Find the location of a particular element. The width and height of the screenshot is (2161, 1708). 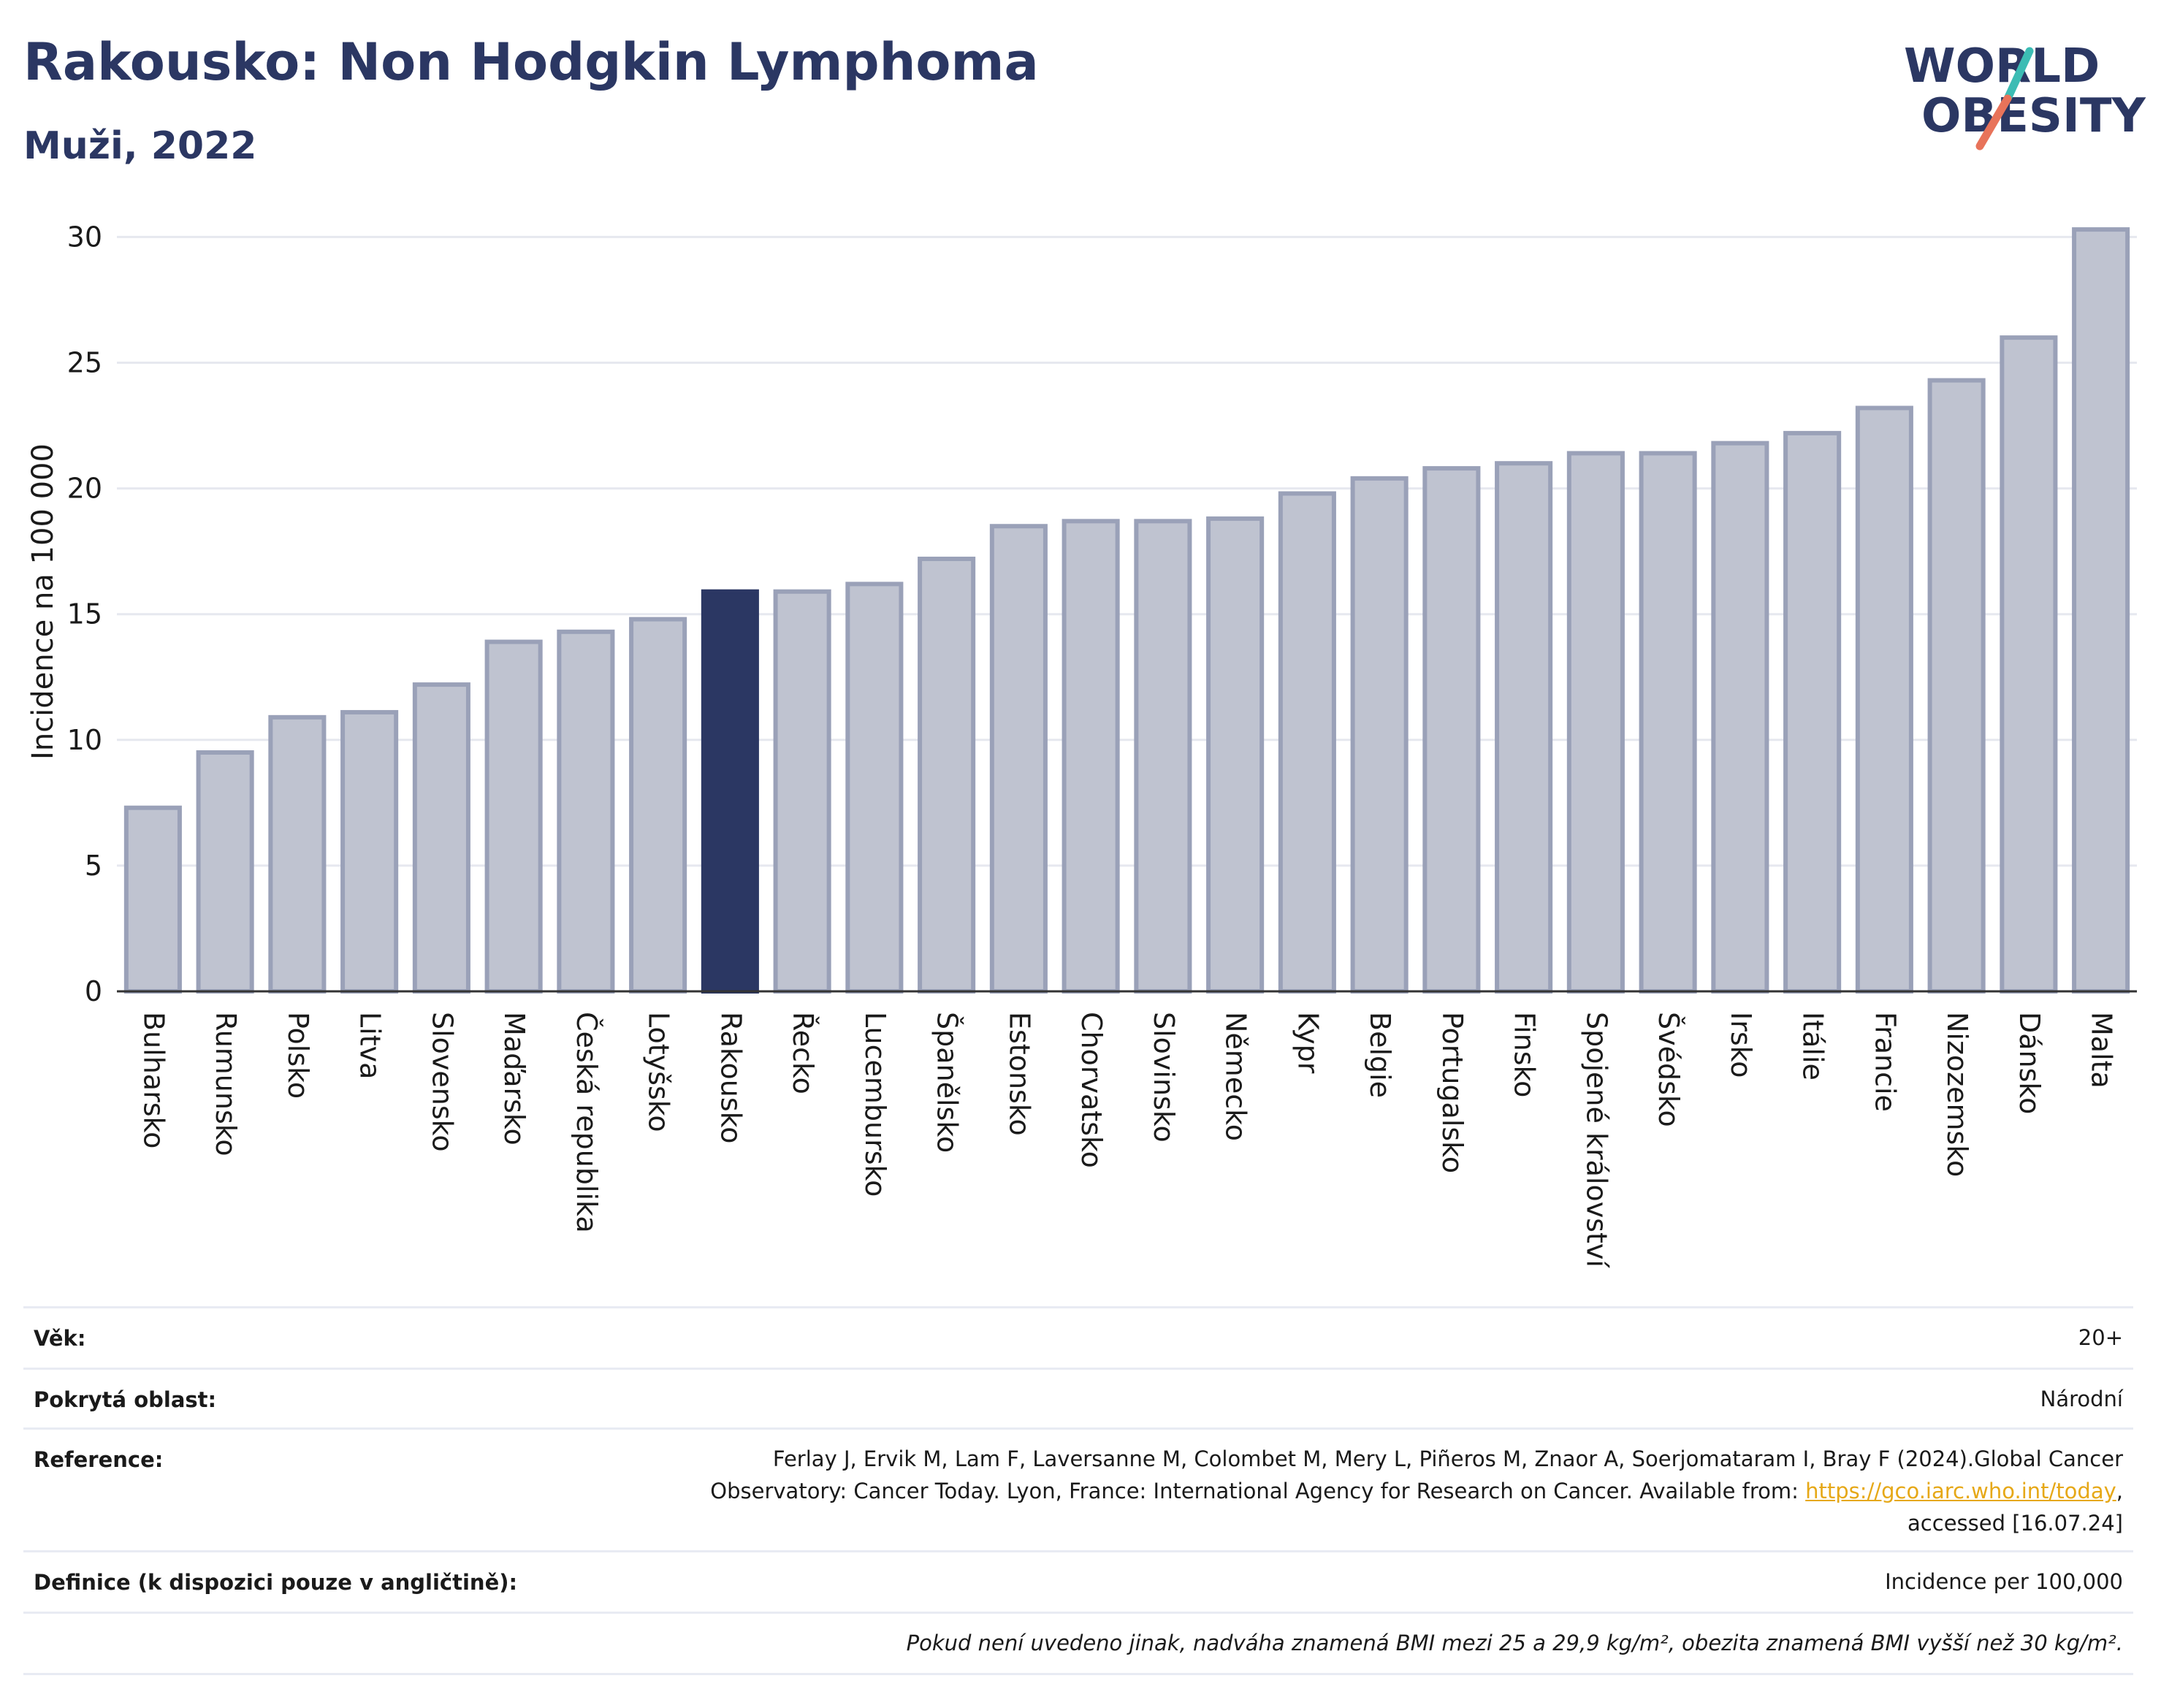

y-axis-ticks: 0 5 10 15 20 25 30 is located at coordinates (84, 614).